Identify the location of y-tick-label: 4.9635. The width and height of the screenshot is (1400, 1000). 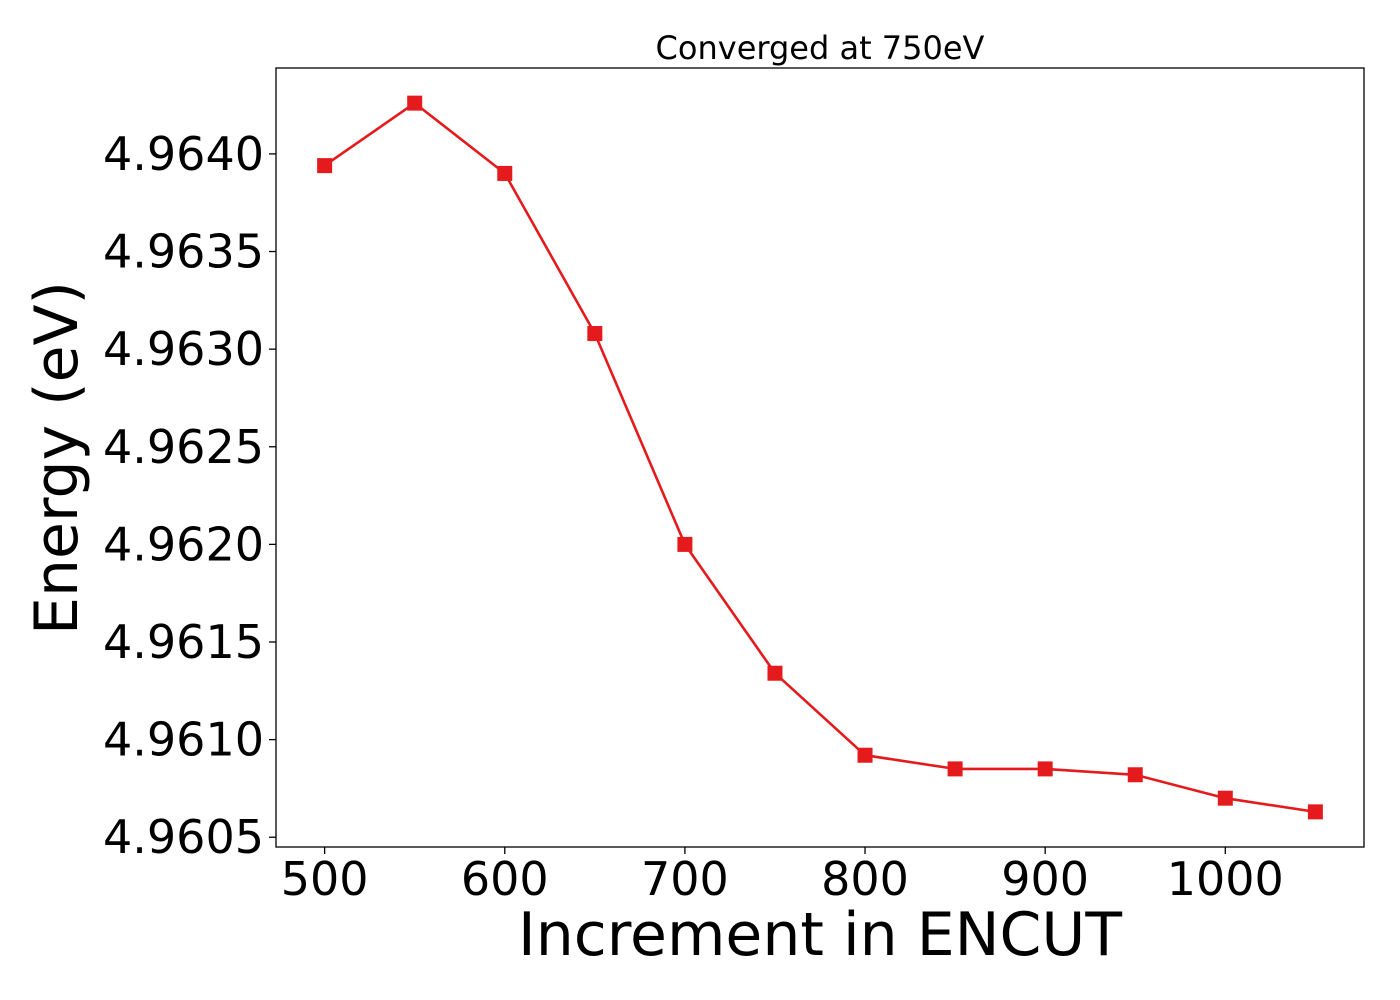
(183, 252).